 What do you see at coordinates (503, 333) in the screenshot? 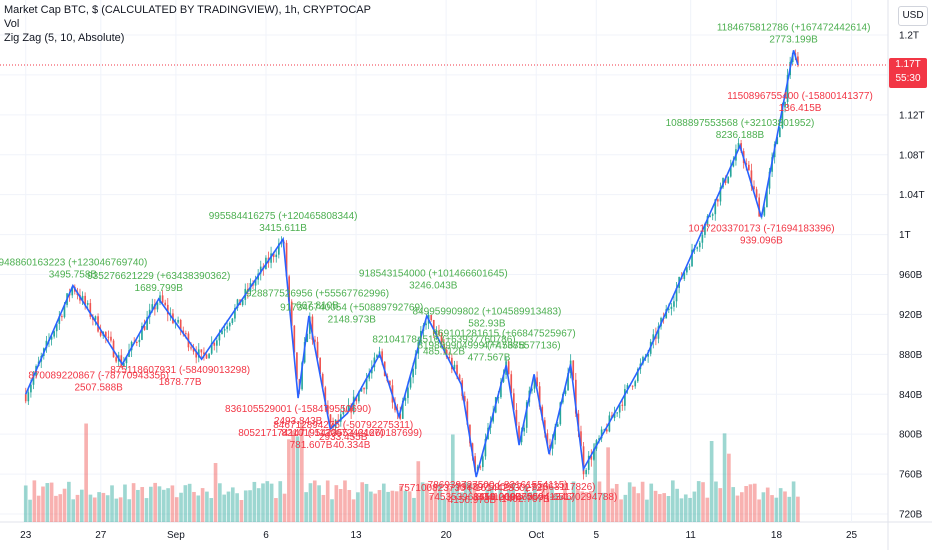
I see `zigzag-label: 869101281615 (+66847525967)` at bounding box center [503, 333].